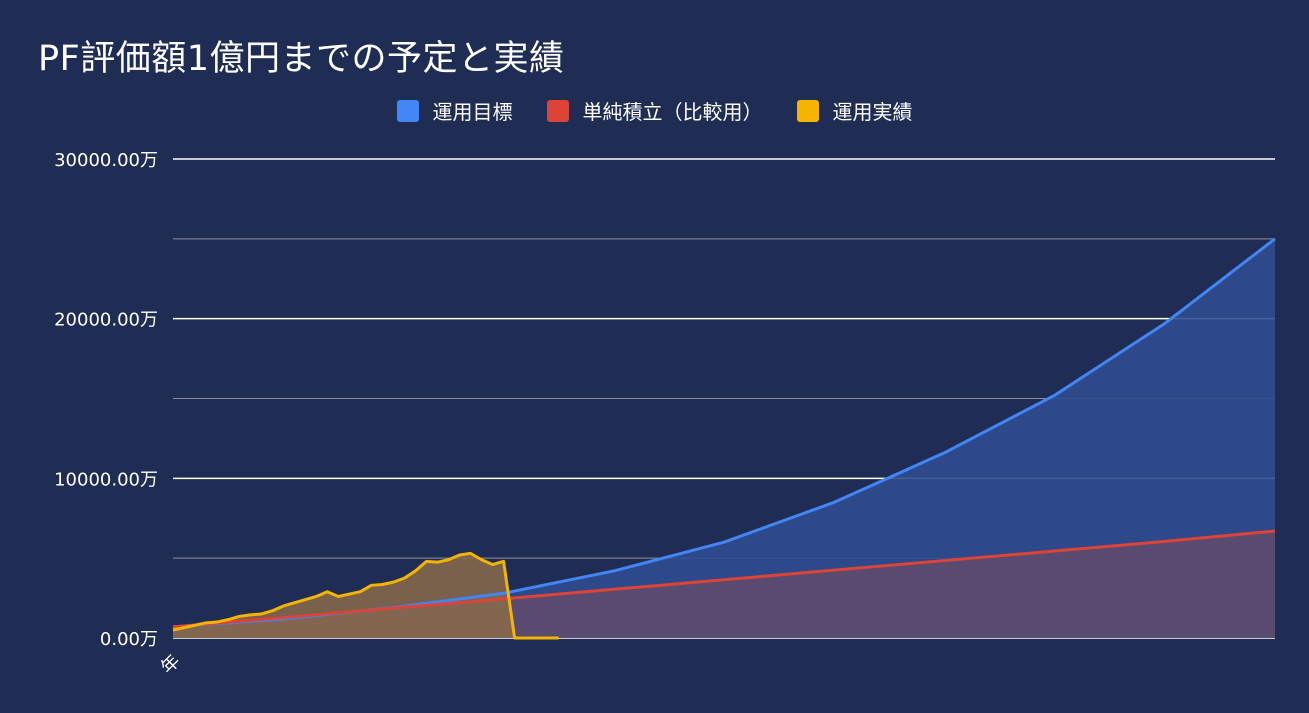 The width and height of the screenshot is (1309, 713). Describe the element at coordinates (407, 110) in the screenshot. I see `legend-swatch-target` at that location.